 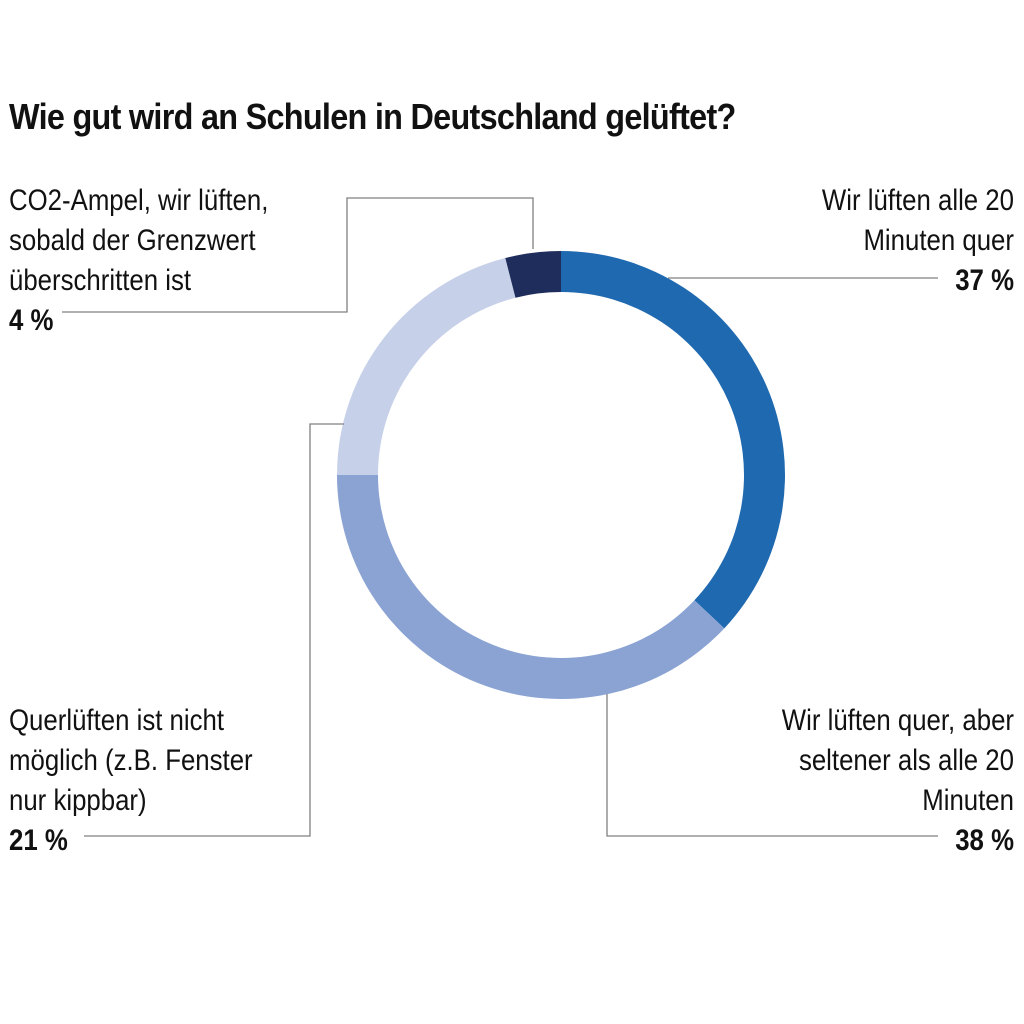 What do you see at coordinates (938, 239) in the screenshot?
I see `slice-label-every-20-min-line-2: Minuten quer` at bounding box center [938, 239].